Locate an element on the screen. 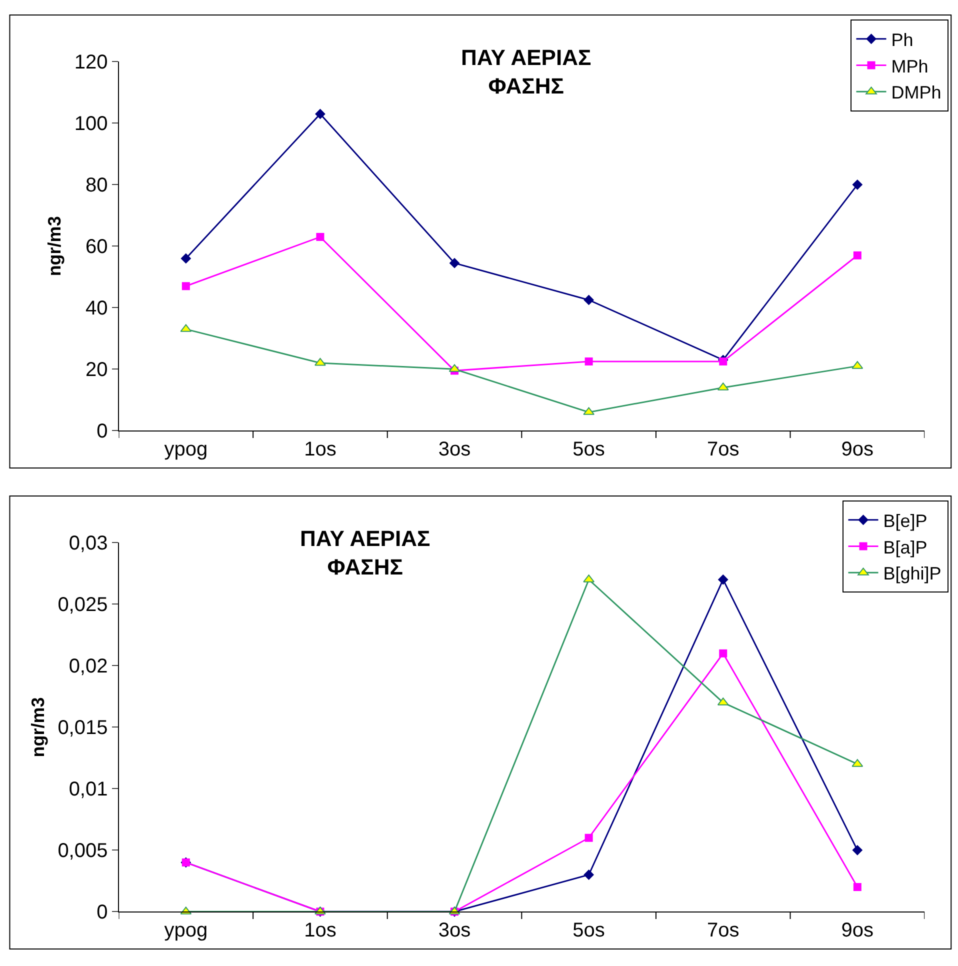 The image size is (958, 966). legend-label: DMPh is located at coordinates (916, 92).